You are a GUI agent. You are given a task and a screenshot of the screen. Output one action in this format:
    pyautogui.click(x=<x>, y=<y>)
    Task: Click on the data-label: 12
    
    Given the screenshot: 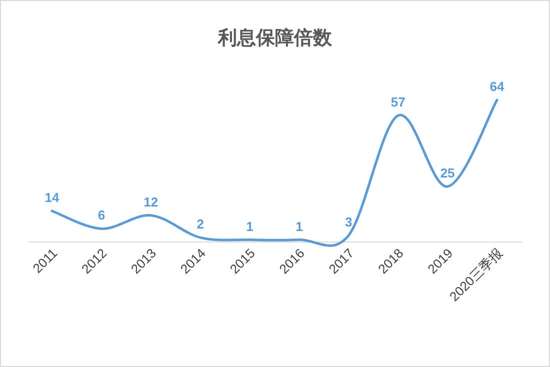 What is the action you would take?
    pyautogui.click(x=151, y=202)
    